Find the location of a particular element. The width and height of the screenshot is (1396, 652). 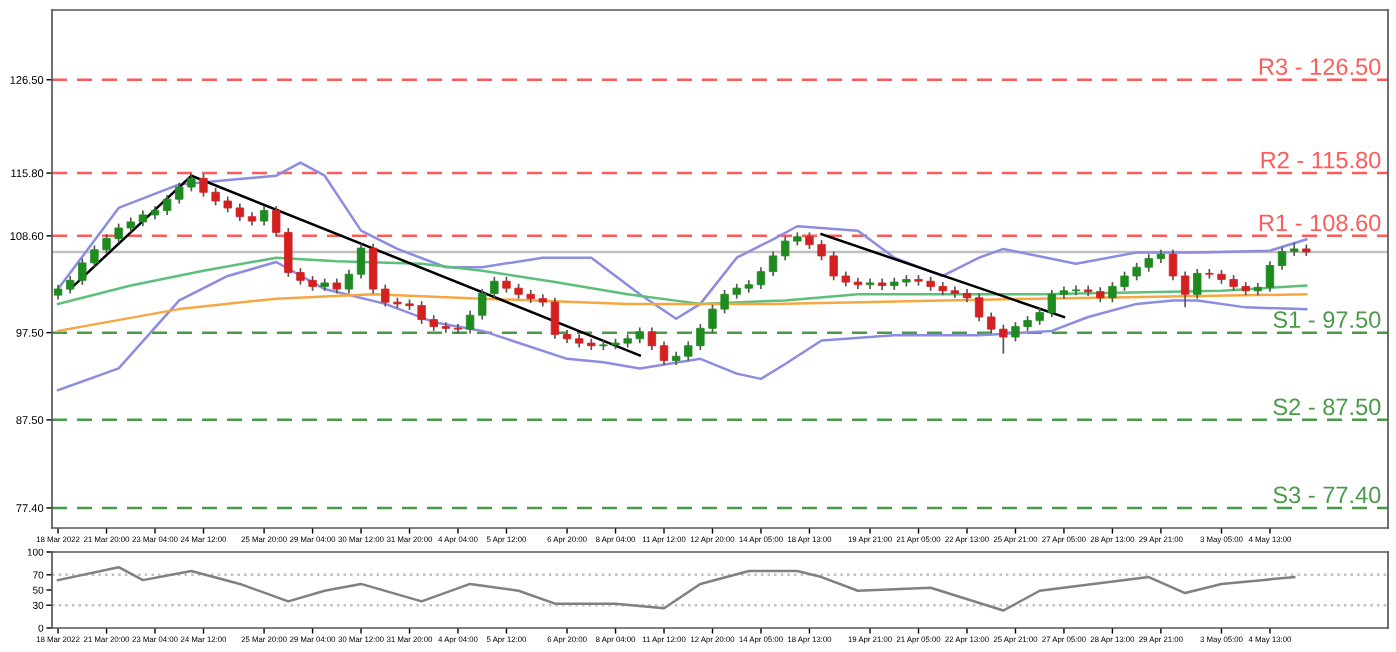

ref-line-label: S1 - 97.50 is located at coordinates (1327, 319).